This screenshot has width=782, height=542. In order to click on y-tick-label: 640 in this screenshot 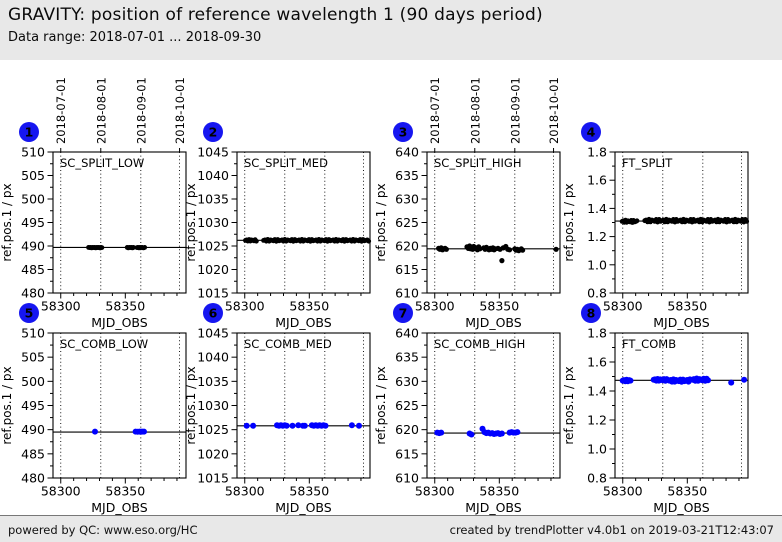, I will do `click(407, 152)`.